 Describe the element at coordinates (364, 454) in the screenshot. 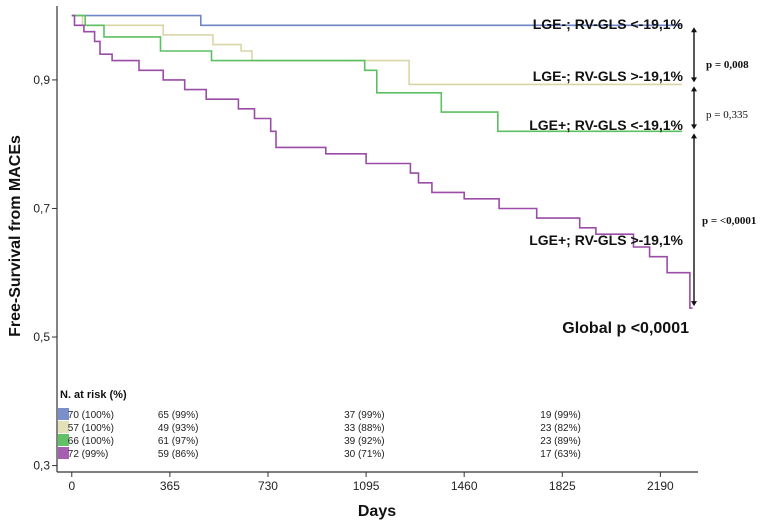

I see `risk-cell: 30 (71%)` at that location.